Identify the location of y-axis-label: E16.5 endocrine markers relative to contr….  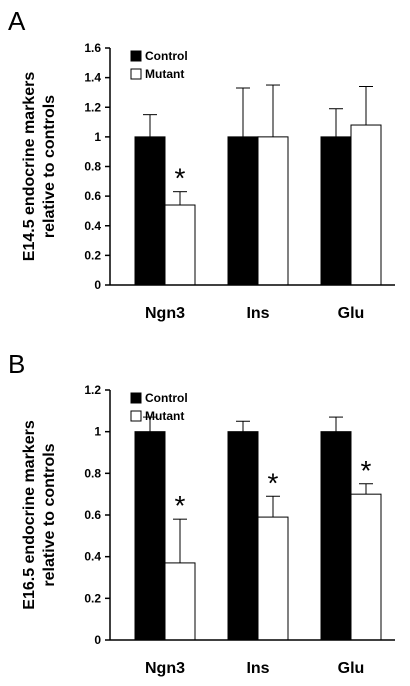
(39, 515).